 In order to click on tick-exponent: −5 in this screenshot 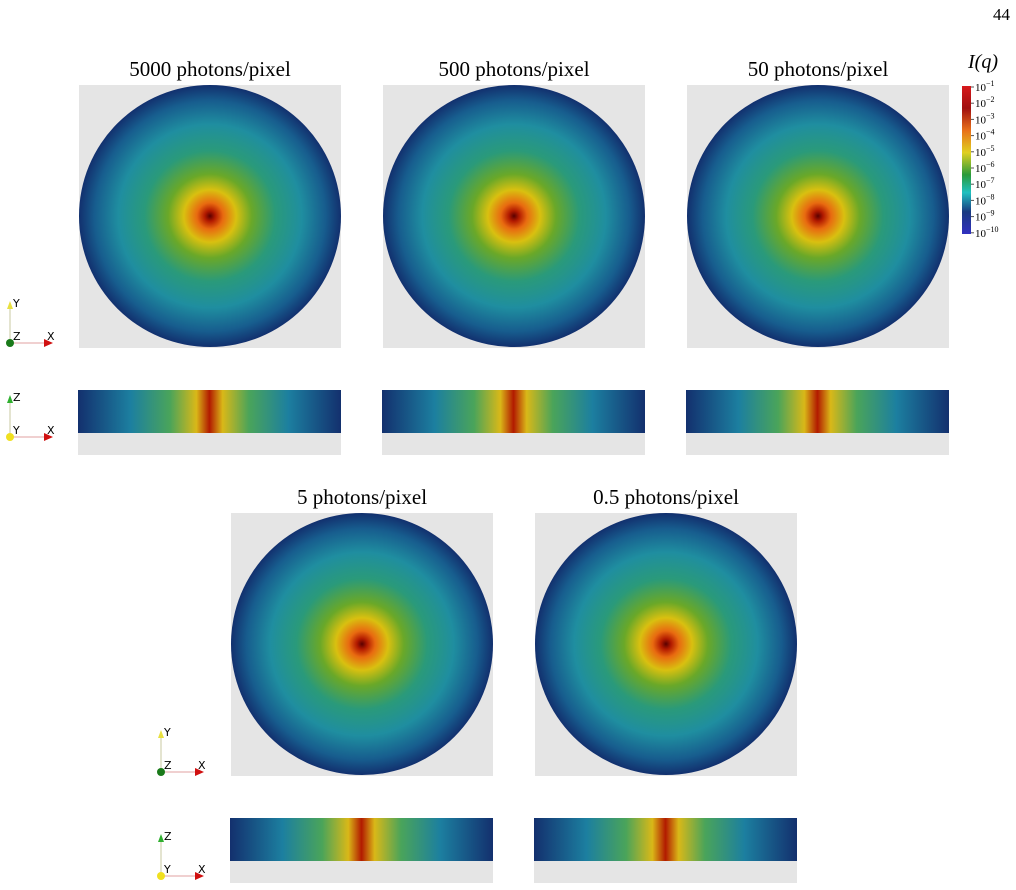, I will do `click(990, 148)`.